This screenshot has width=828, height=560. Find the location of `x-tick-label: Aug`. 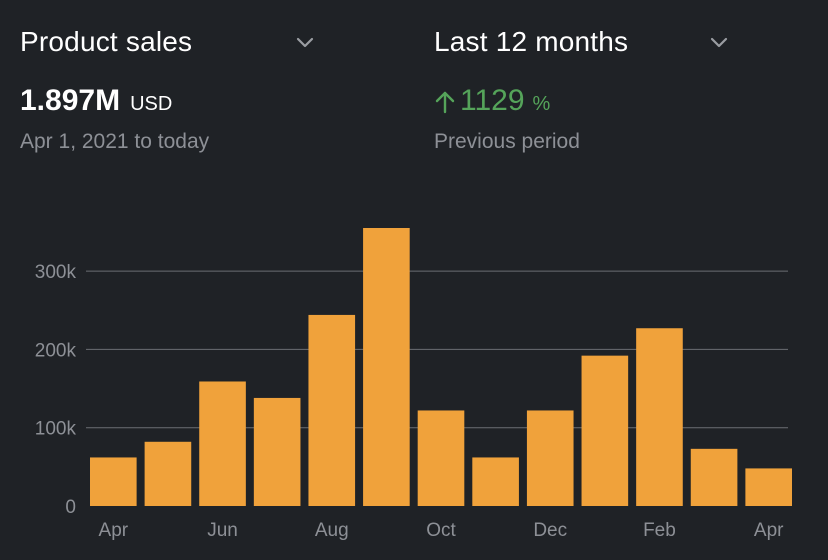

x-tick-label: Aug is located at coordinates (332, 530).